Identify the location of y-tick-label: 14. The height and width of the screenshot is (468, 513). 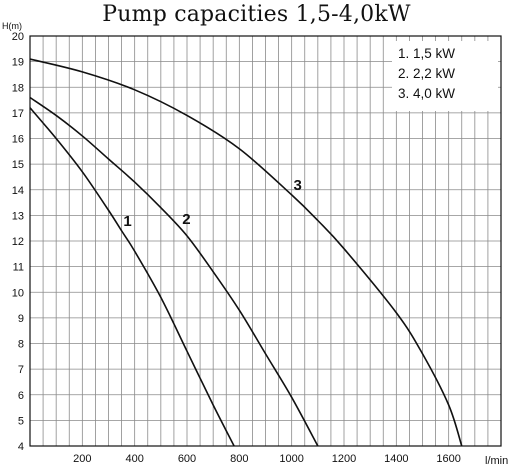
(18, 191).